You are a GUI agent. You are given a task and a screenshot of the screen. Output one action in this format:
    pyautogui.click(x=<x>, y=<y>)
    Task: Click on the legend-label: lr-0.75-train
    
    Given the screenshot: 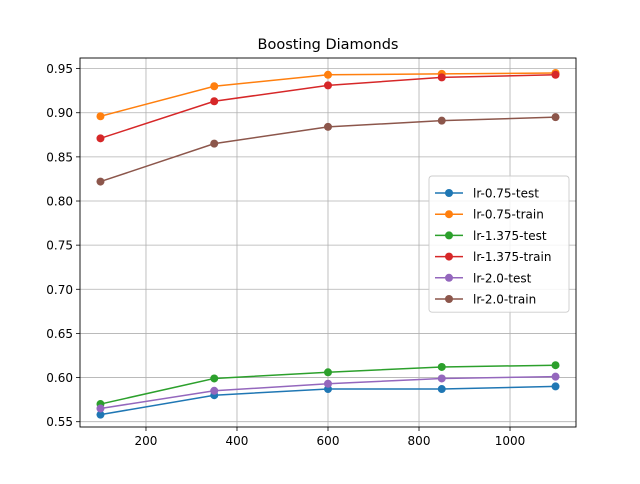 What is the action you would take?
    pyautogui.click(x=508, y=215)
    